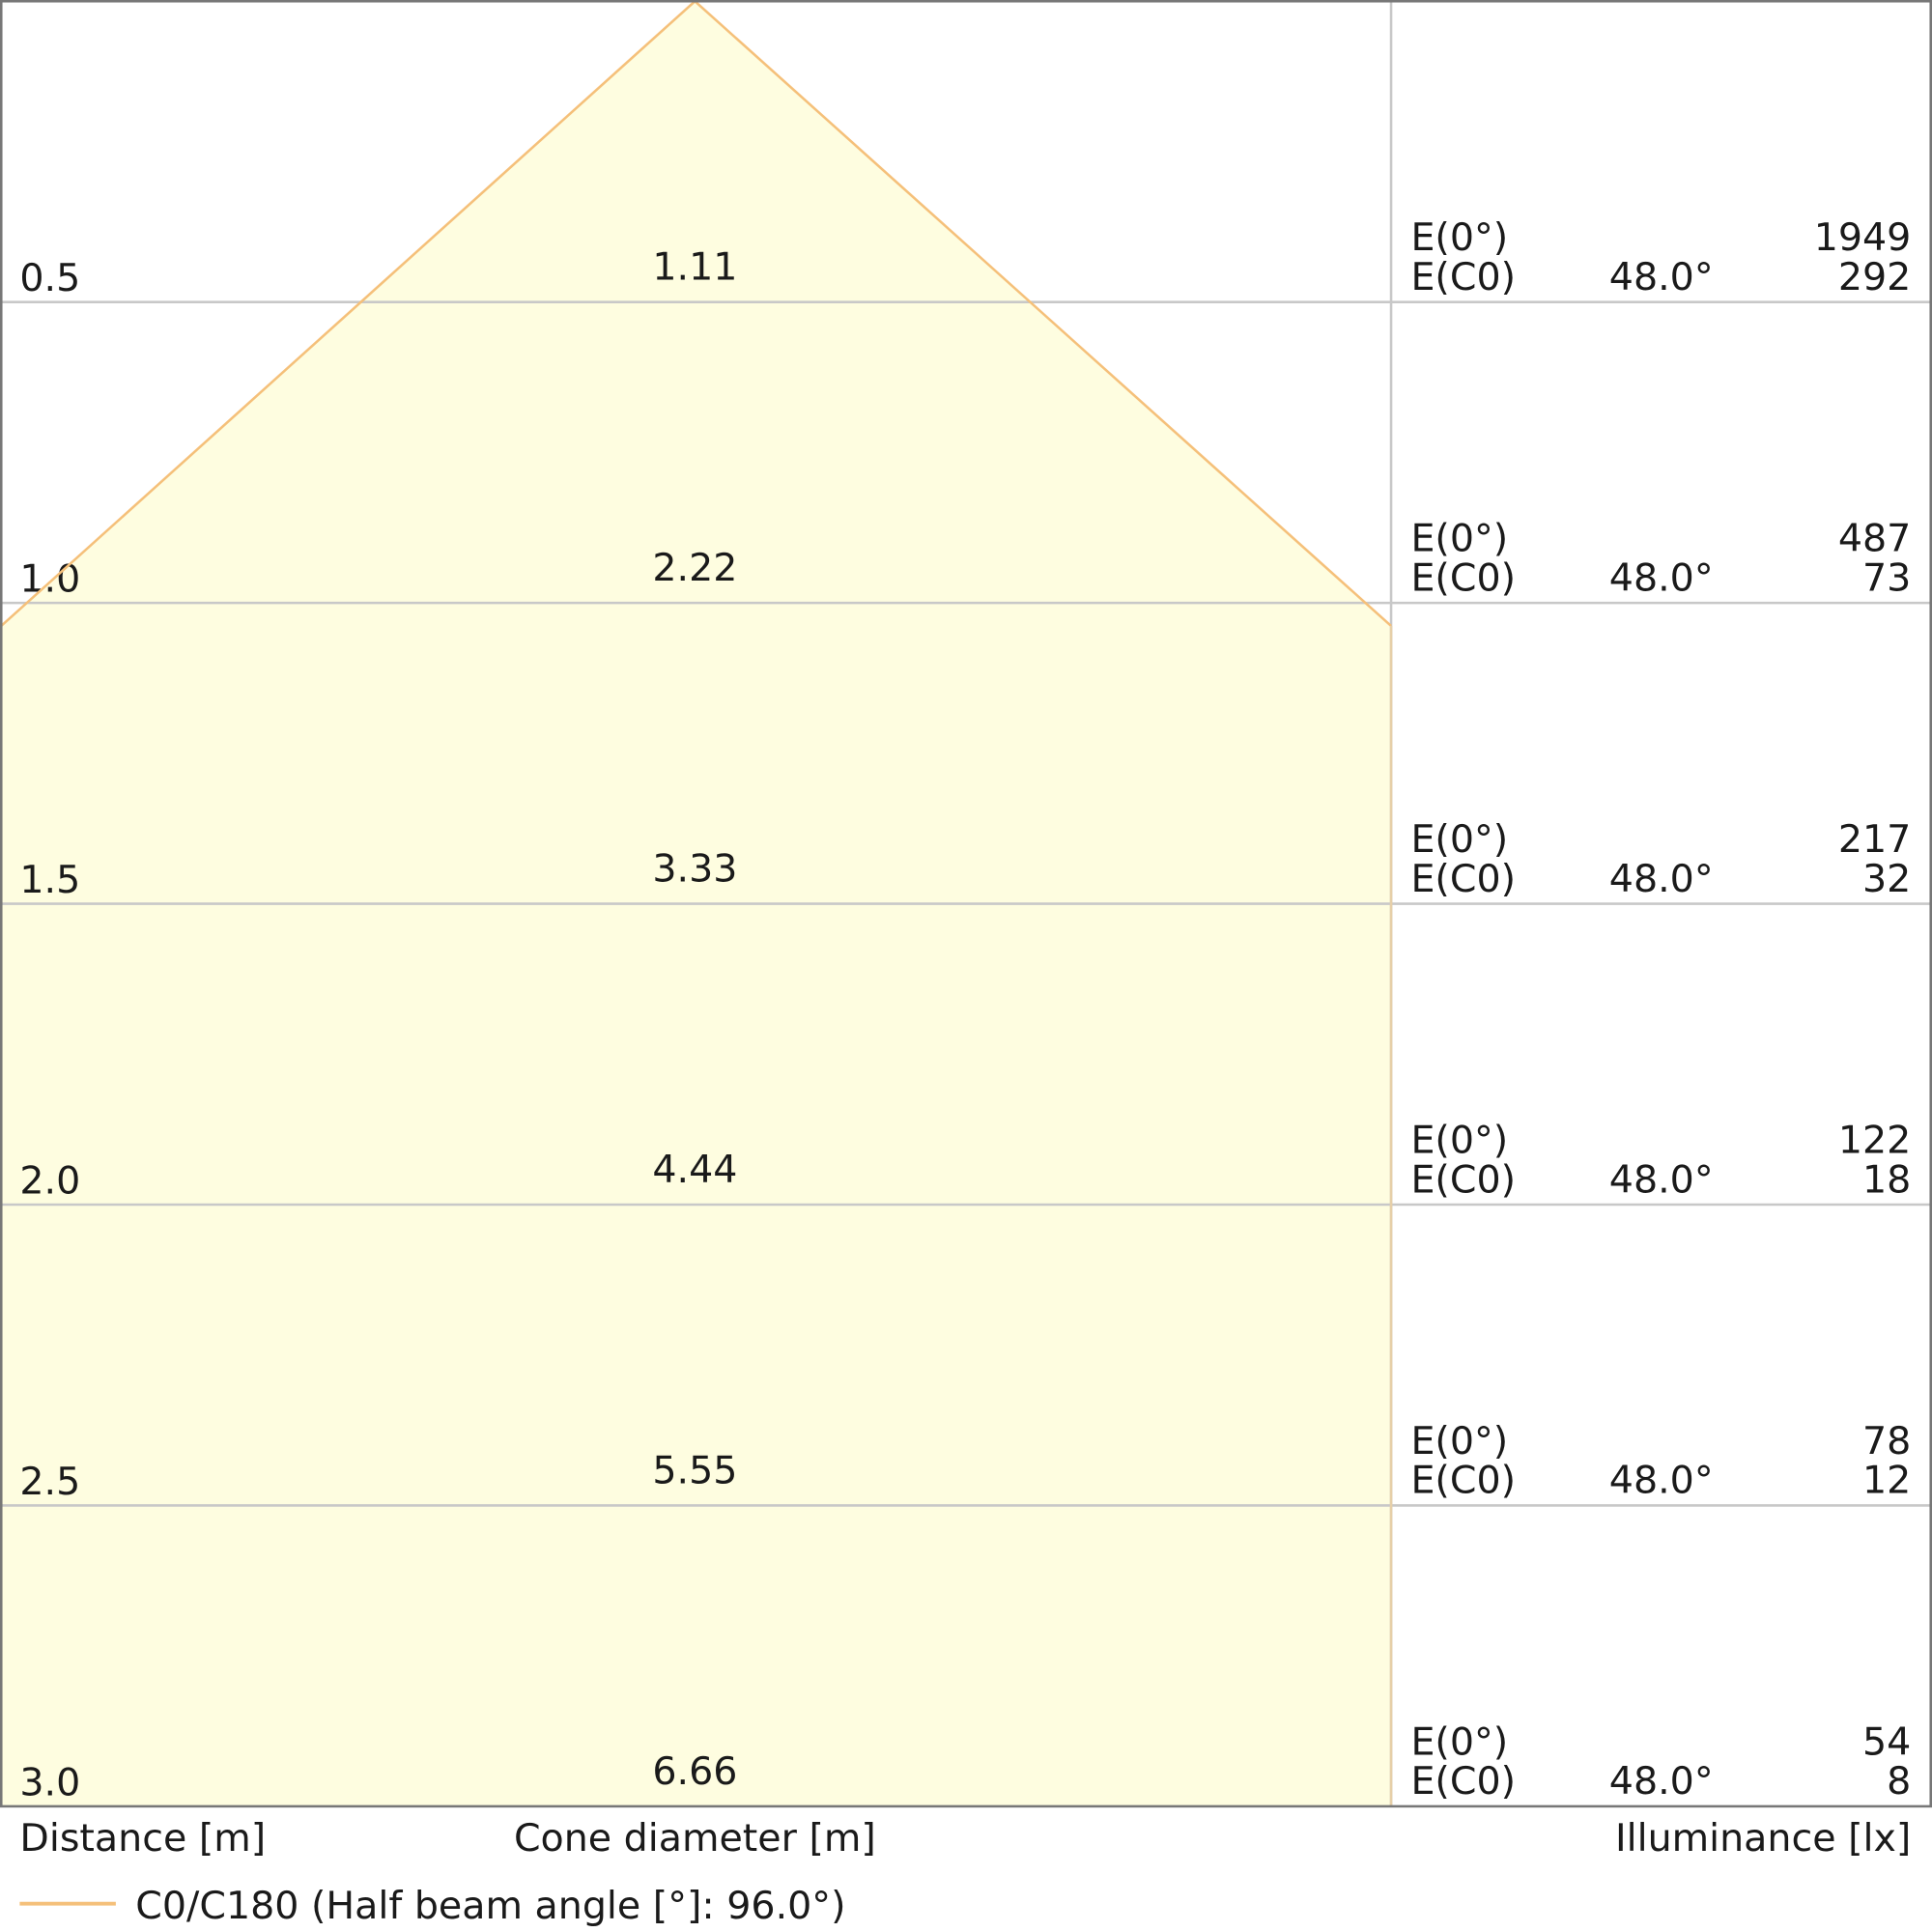 This screenshot has width=1932, height=1932. Describe the element at coordinates (1886, 1481) in the screenshot. I see `ec0-value: 12` at that location.